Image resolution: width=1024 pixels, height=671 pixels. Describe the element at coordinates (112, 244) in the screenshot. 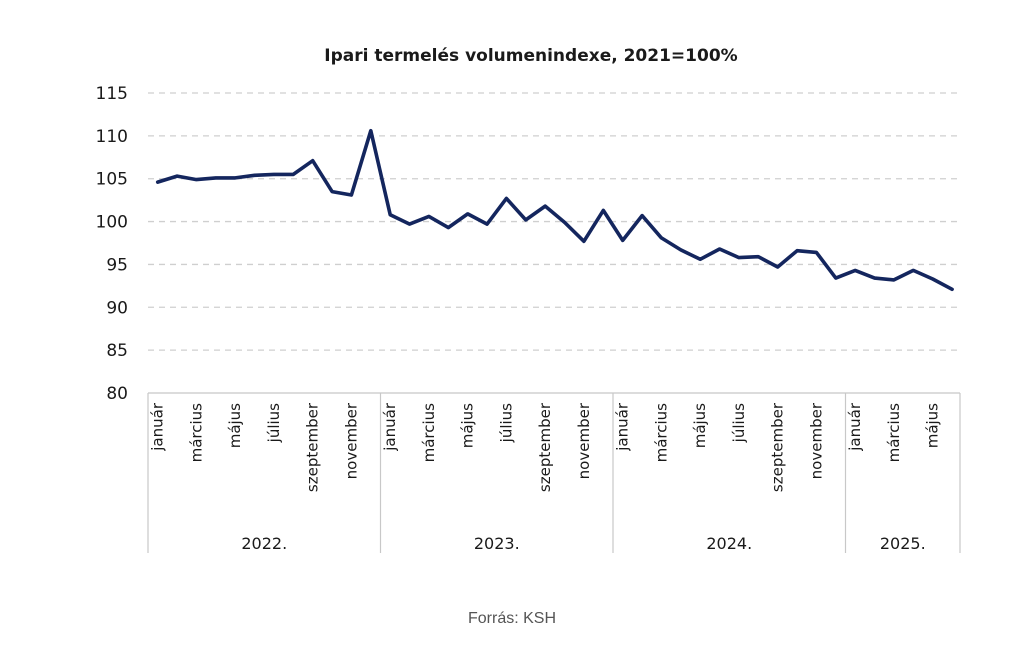

I see `y-axis: 80 85 90 95 100 105 110 115` at that location.